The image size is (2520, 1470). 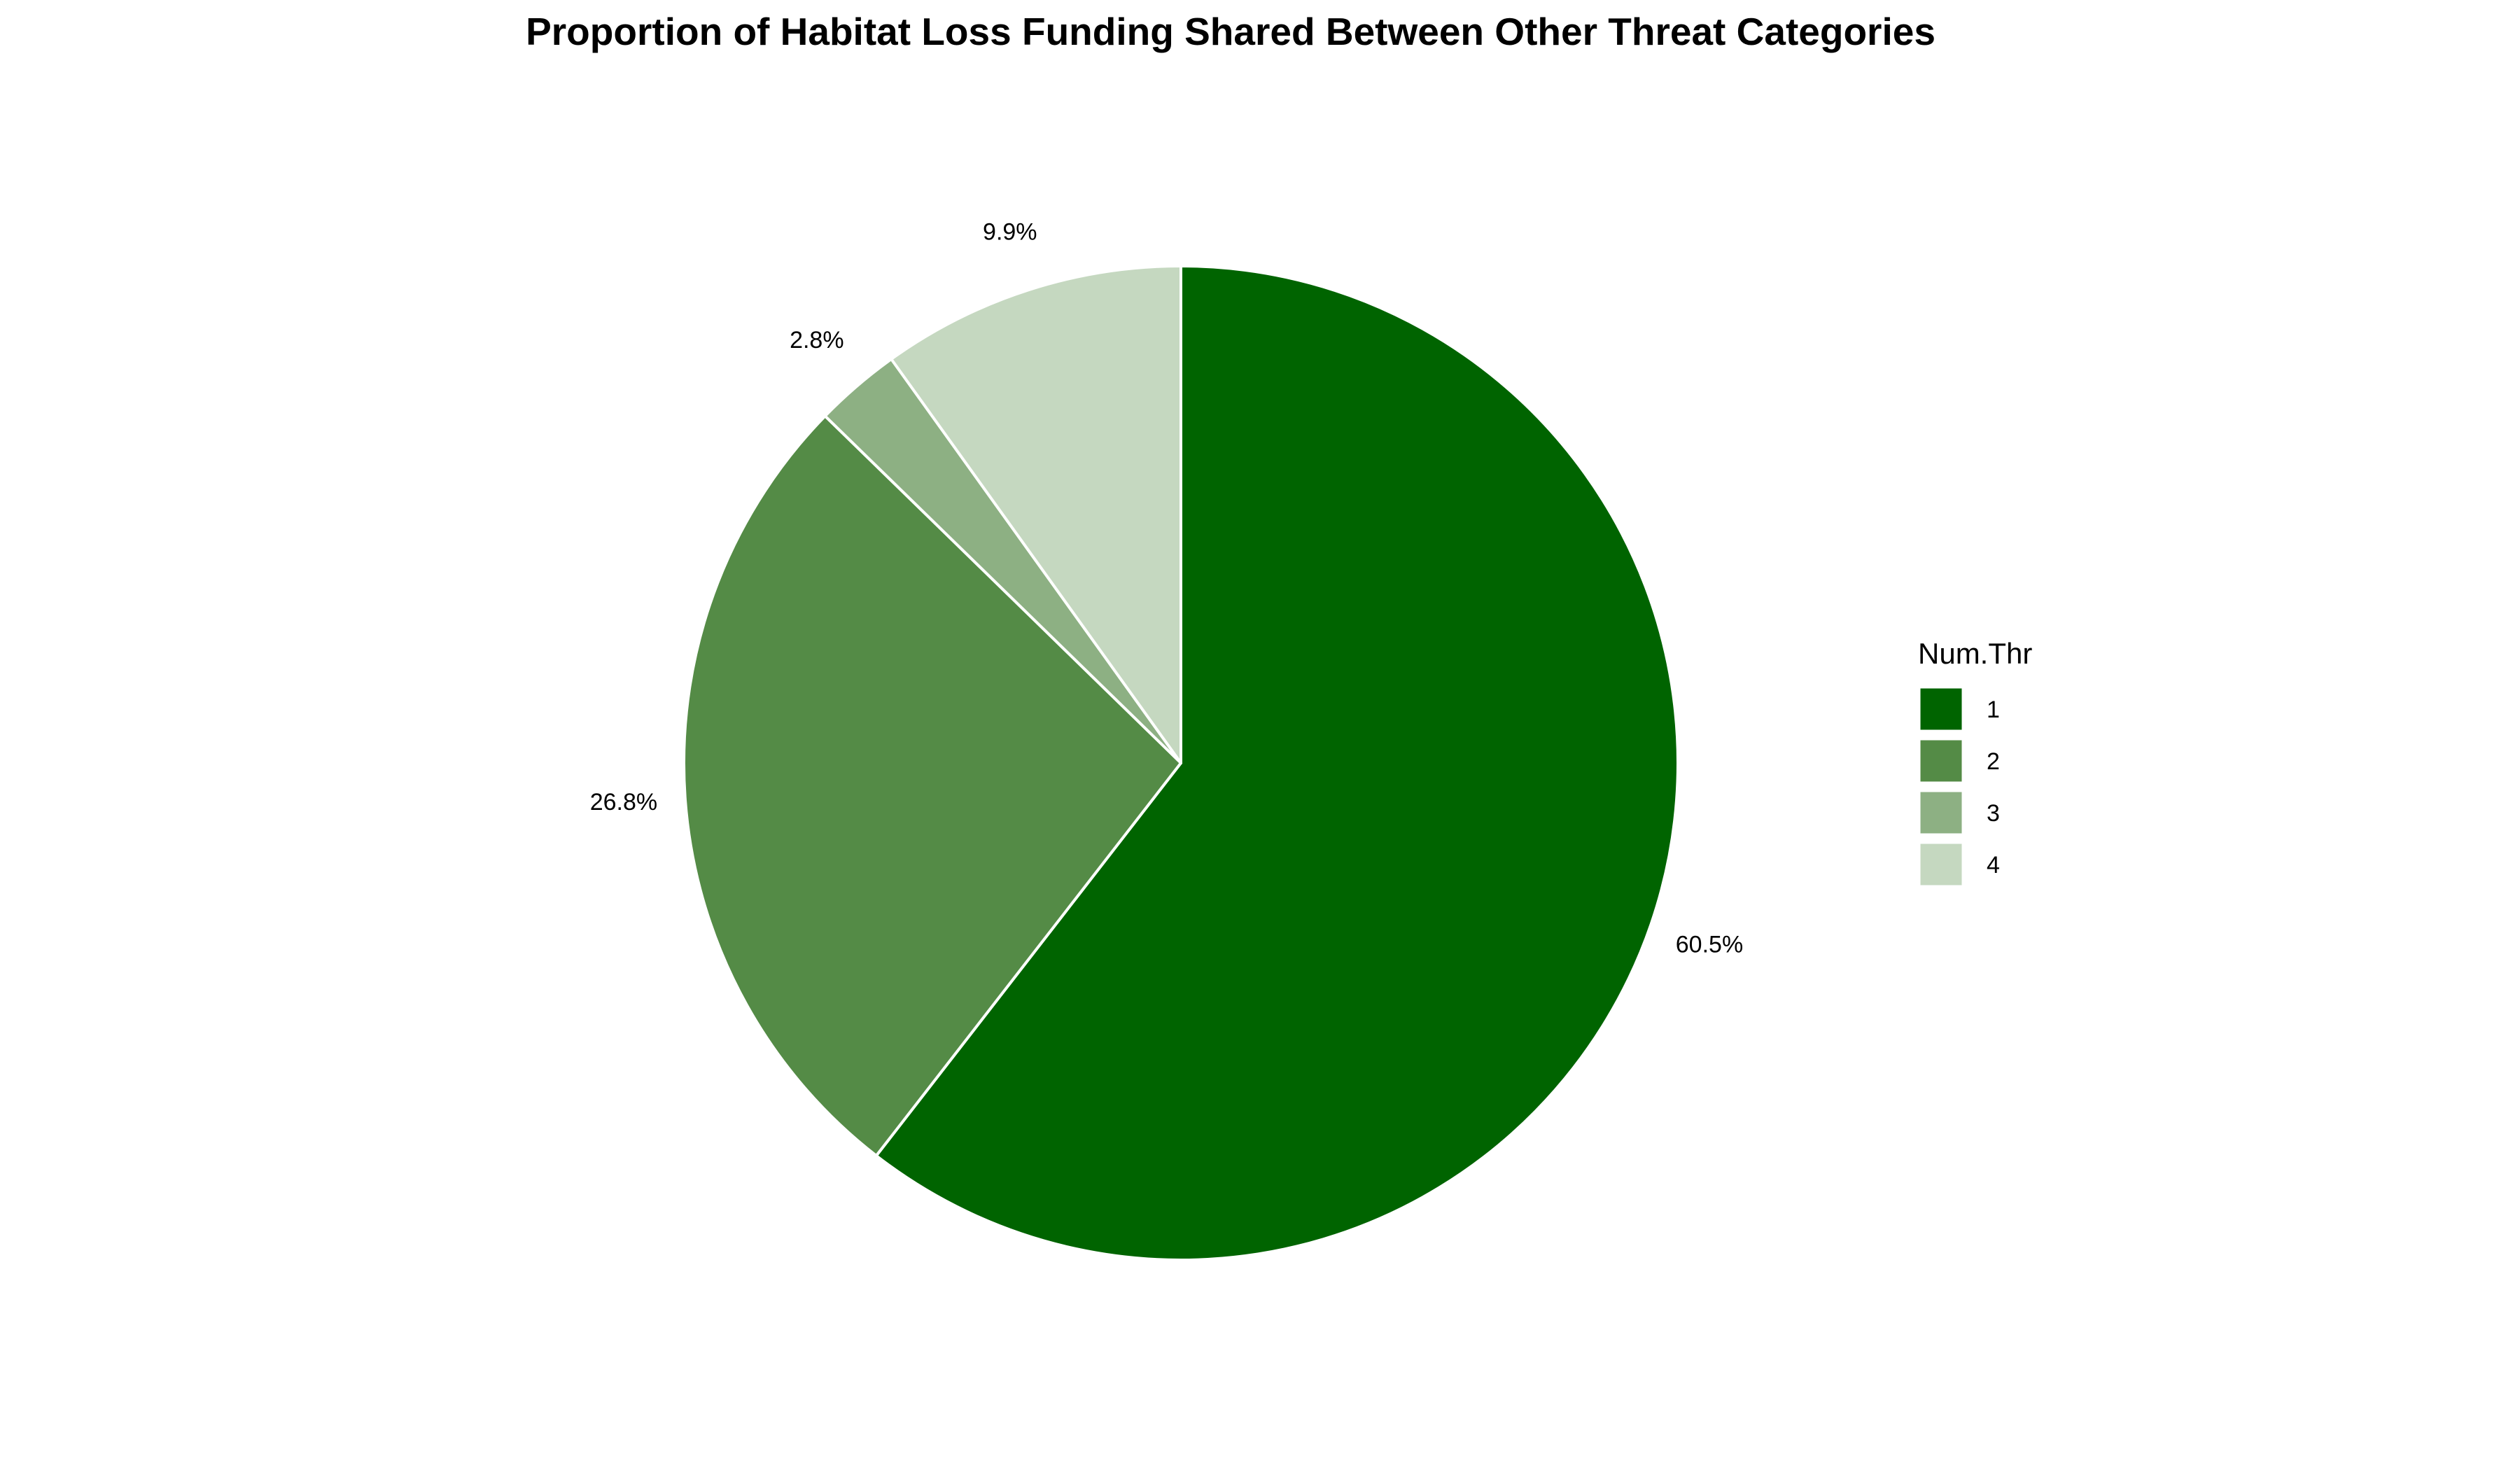 What do you see at coordinates (817, 340) in the screenshot?
I see `slice-label-3: 2.8%` at bounding box center [817, 340].